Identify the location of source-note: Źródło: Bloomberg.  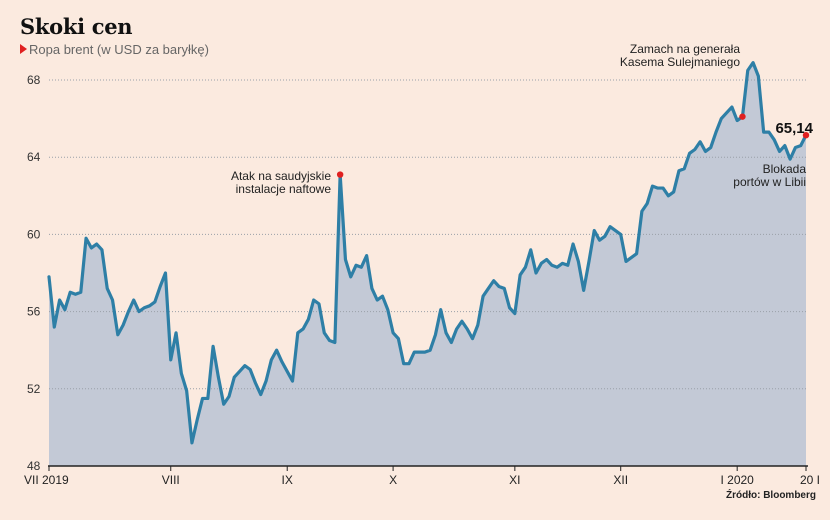
(771, 495).